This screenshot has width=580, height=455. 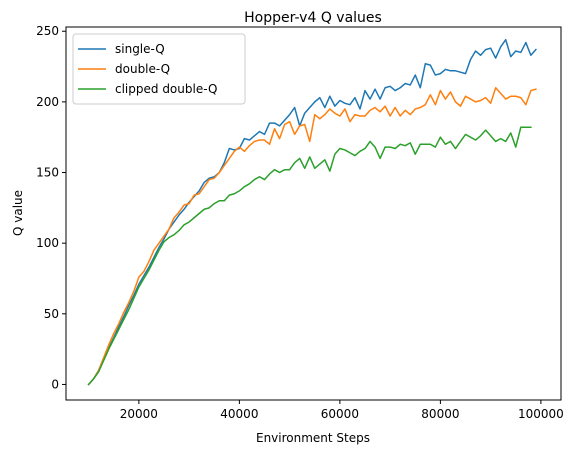 What do you see at coordinates (47, 31) in the screenshot?
I see `y-tick-label: 250` at bounding box center [47, 31].